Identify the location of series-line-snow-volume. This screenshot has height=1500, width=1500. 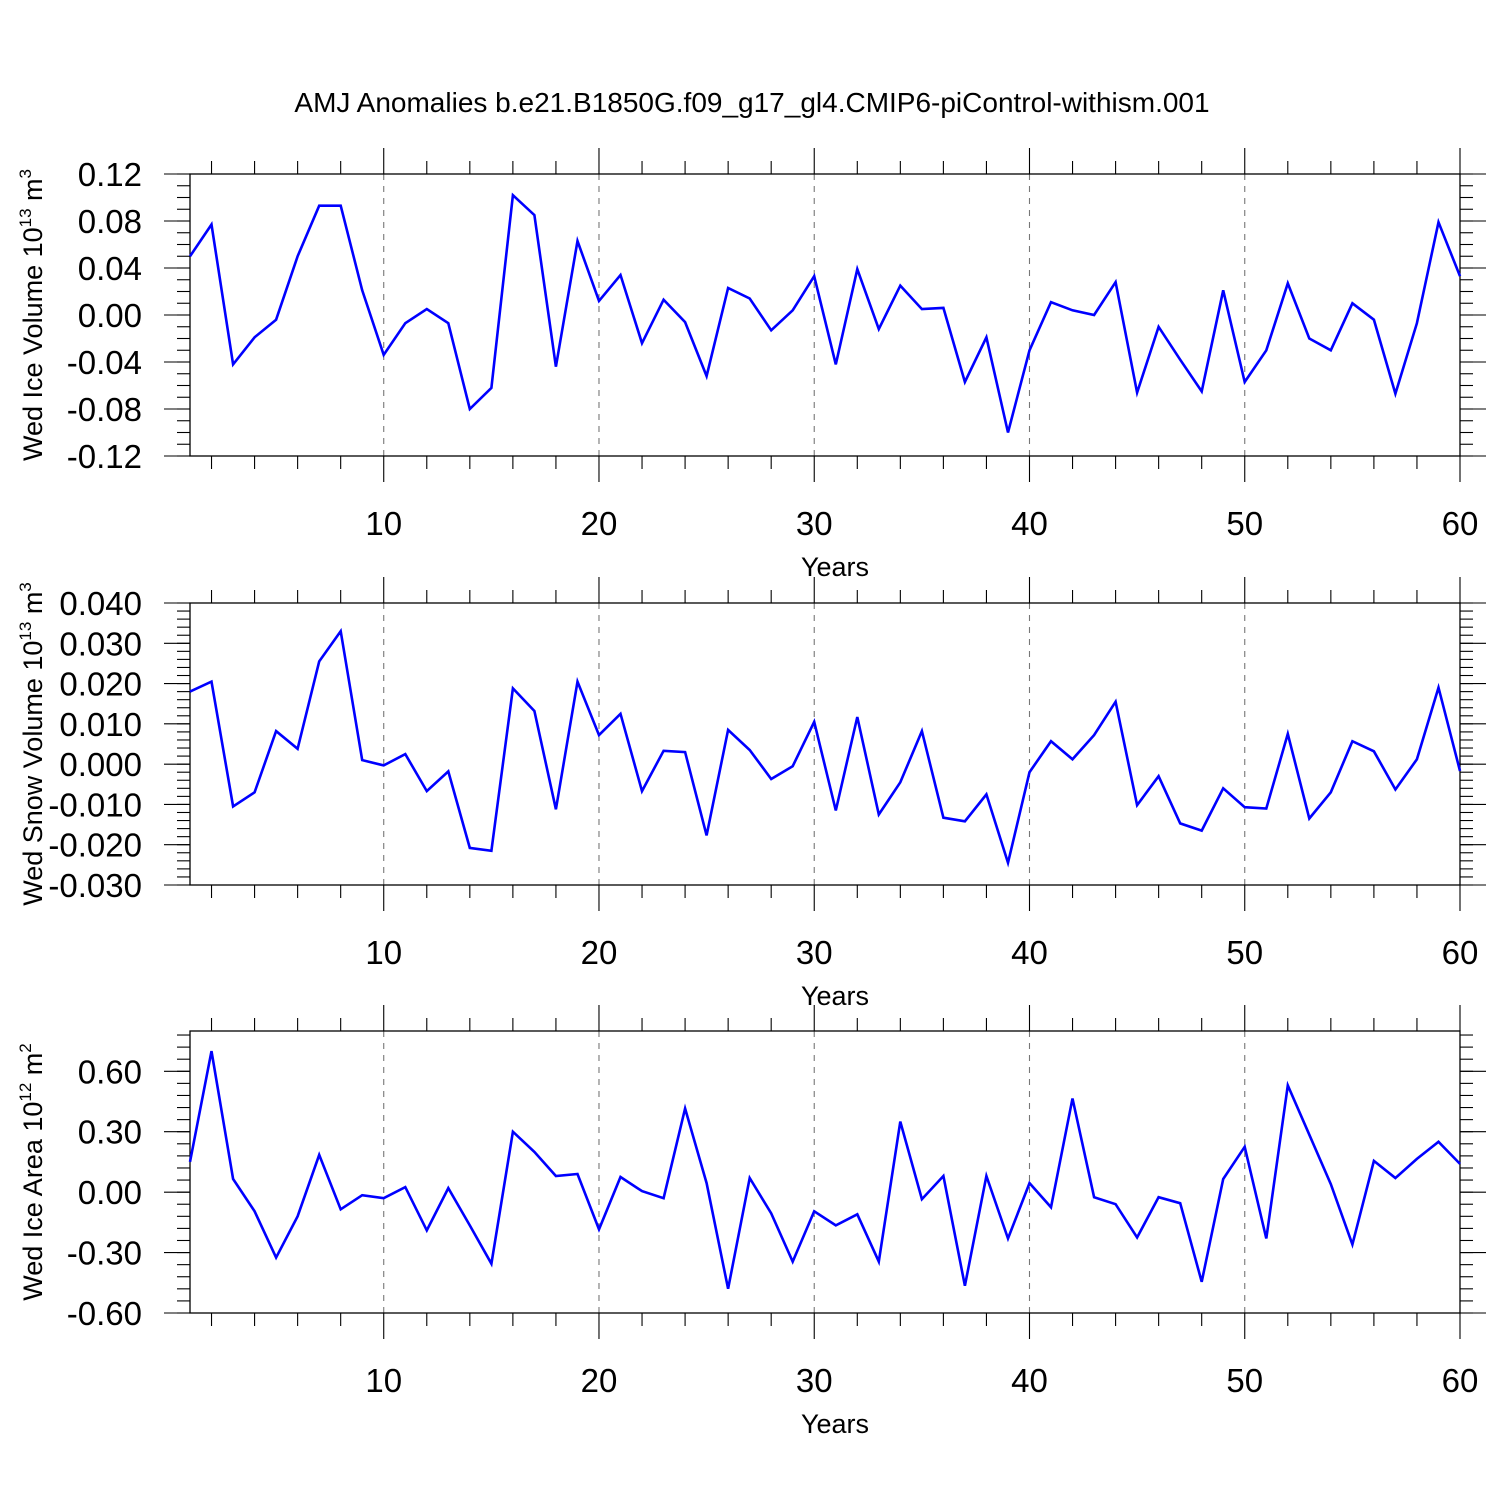
(825, 747).